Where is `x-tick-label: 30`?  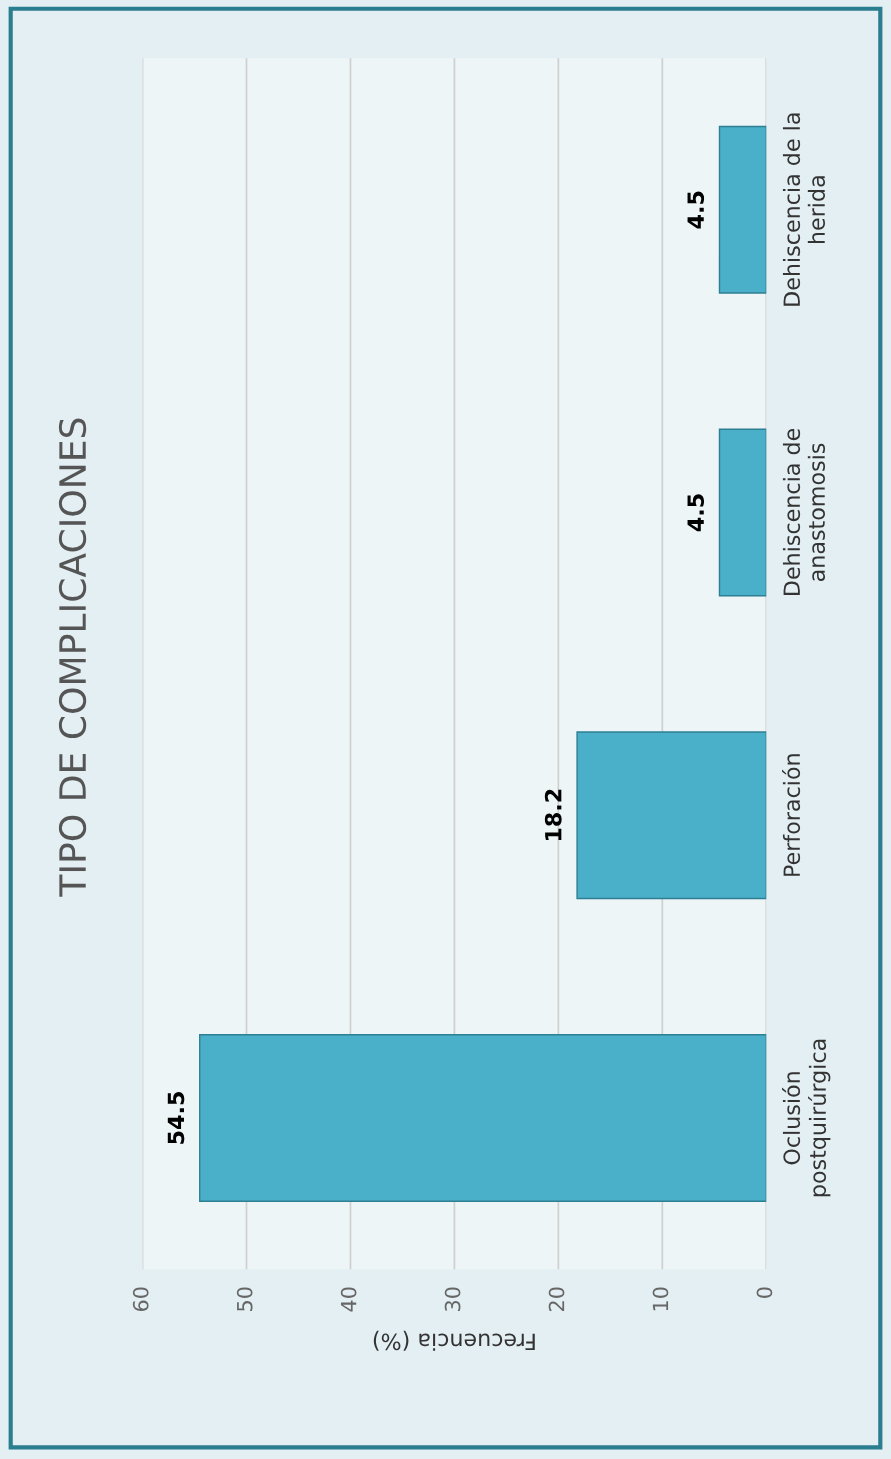 x-tick-label: 30 is located at coordinates (452, 1299).